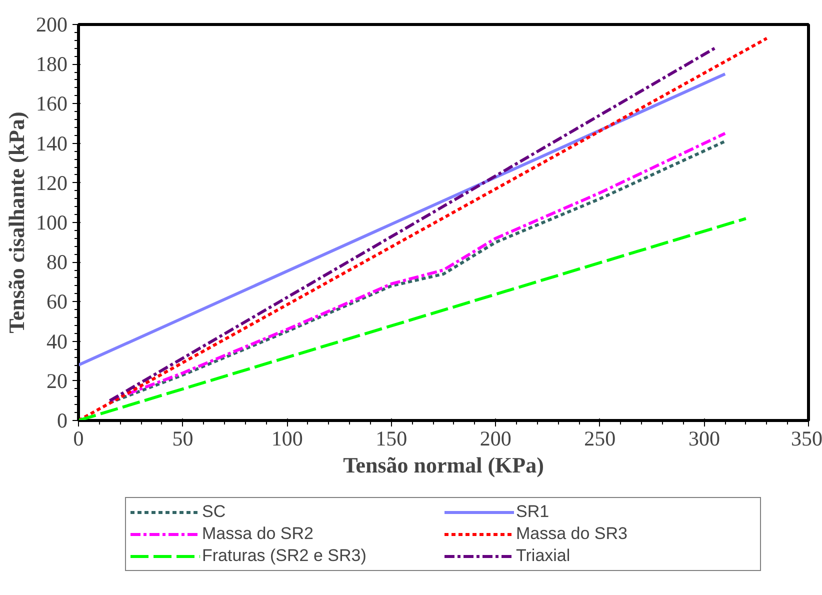 The width and height of the screenshot is (822, 595). What do you see at coordinates (52, 222) in the screenshot?
I see `y-tick-label: 100` at bounding box center [52, 222].